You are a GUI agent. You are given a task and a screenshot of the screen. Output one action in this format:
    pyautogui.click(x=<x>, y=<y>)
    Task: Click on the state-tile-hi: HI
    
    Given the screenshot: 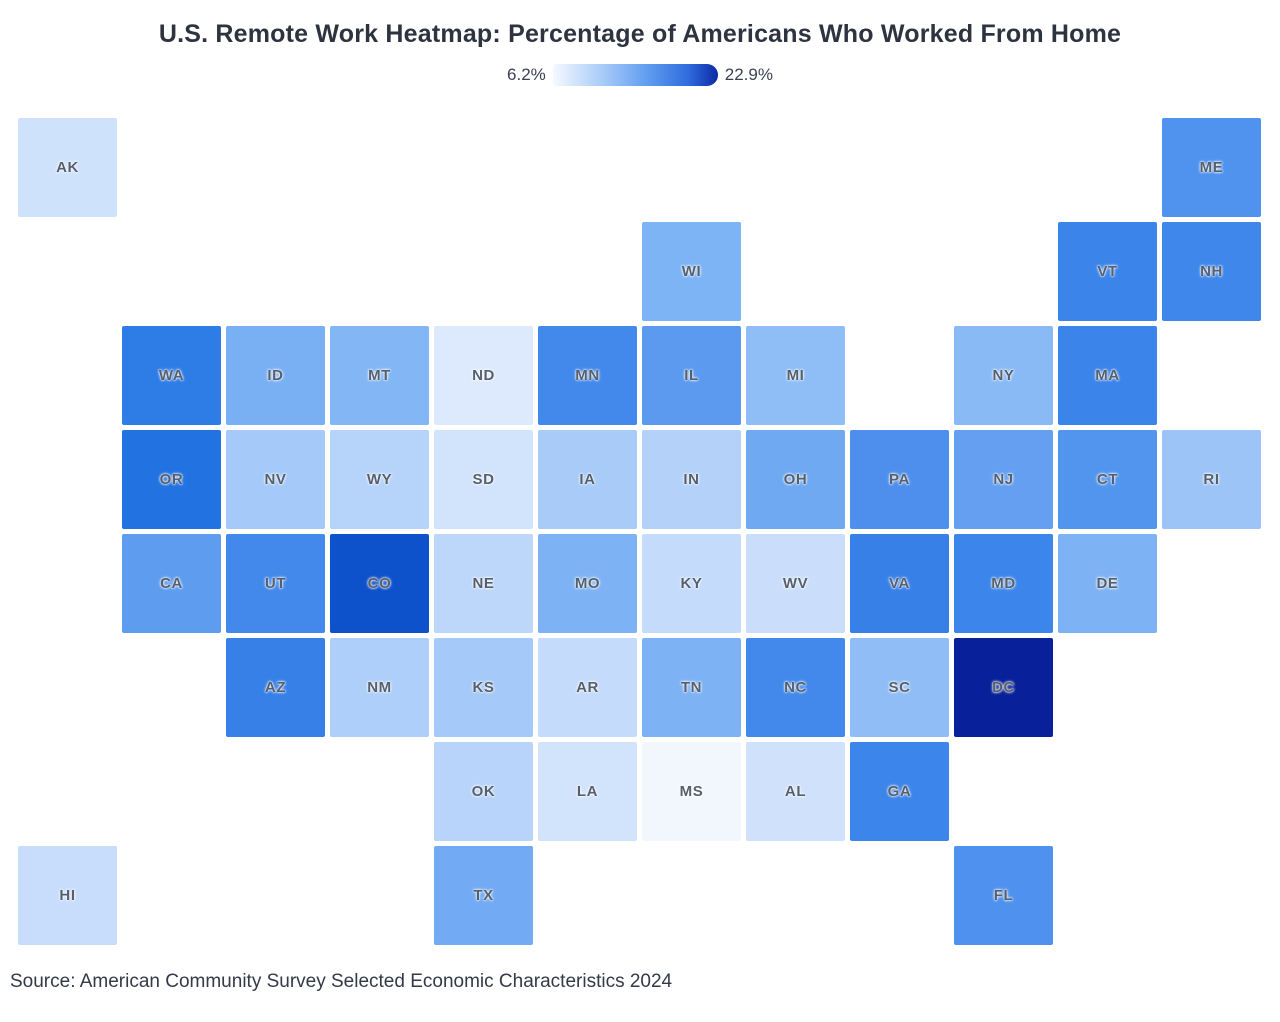 What is the action you would take?
    pyautogui.click(x=67, y=895)
    